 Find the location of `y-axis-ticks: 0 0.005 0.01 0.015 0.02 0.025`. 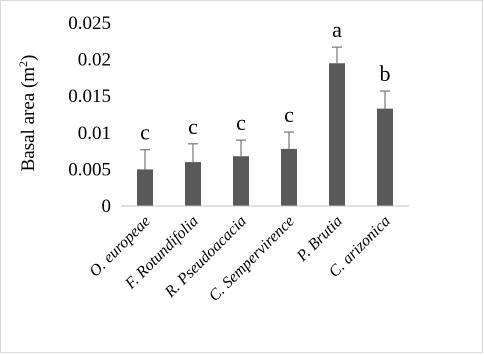

y-axis-ticks: 0 0.005 0.01 0.015 0.02 0.025 is located at coordinates (89, 115).